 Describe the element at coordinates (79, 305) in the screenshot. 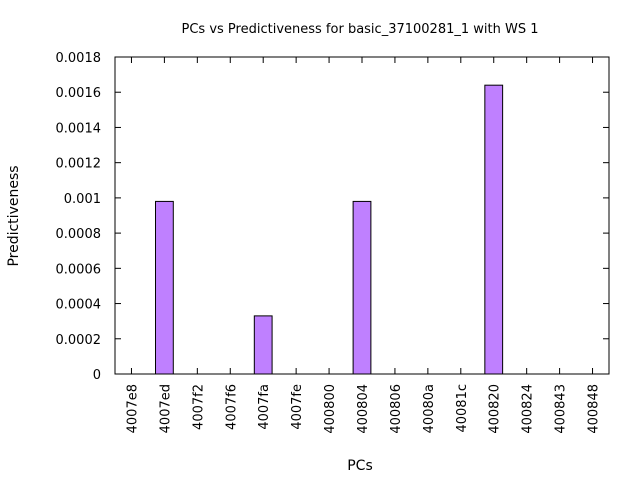

I see `y-tick-label: 0.0004` at that location.